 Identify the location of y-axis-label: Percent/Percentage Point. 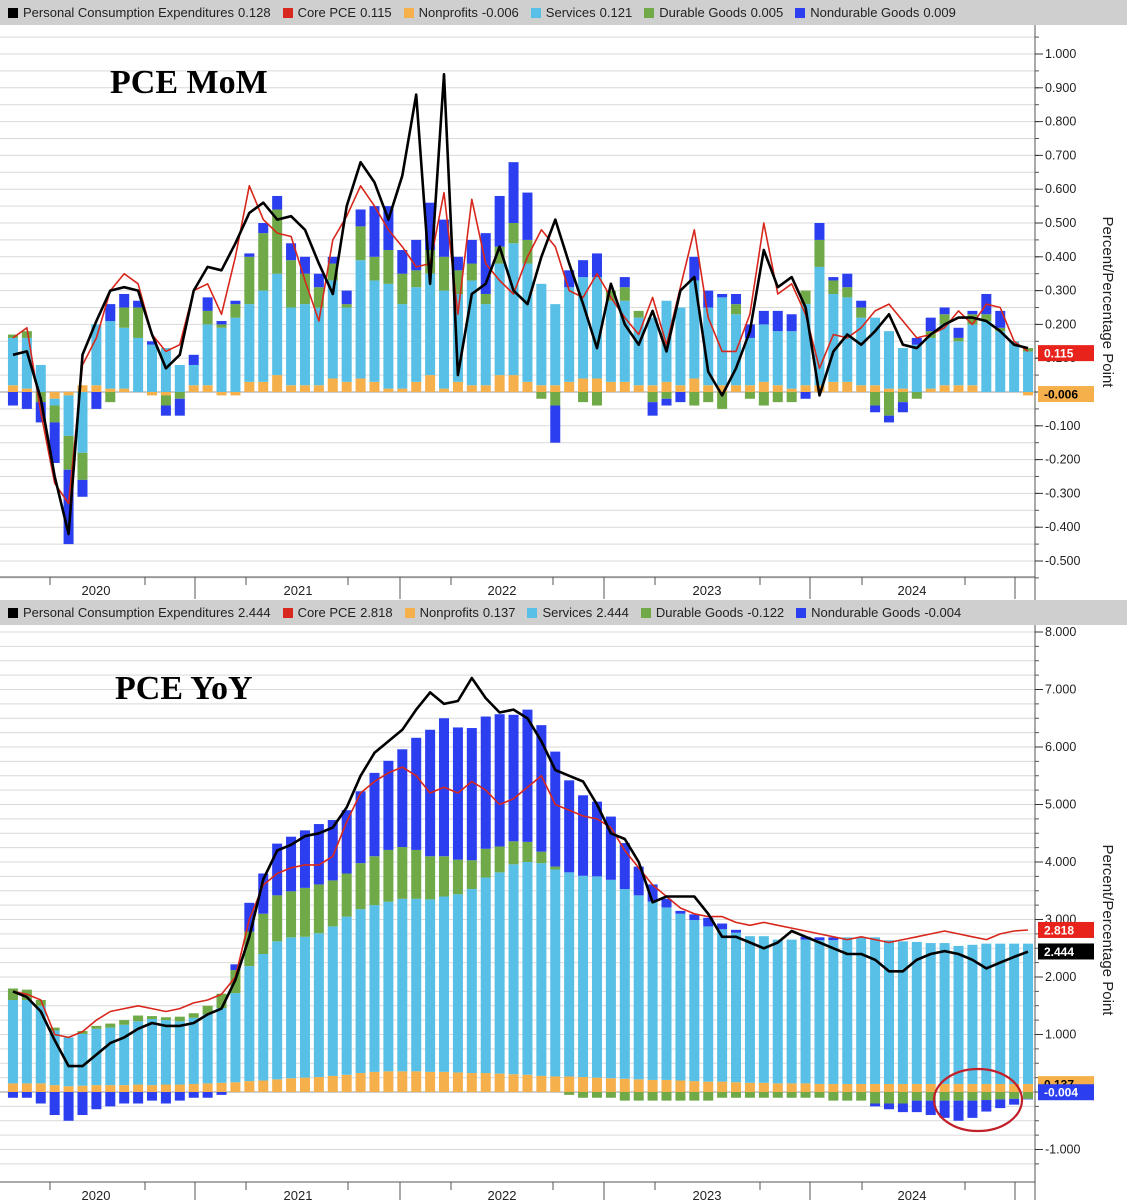
(1107, 303).